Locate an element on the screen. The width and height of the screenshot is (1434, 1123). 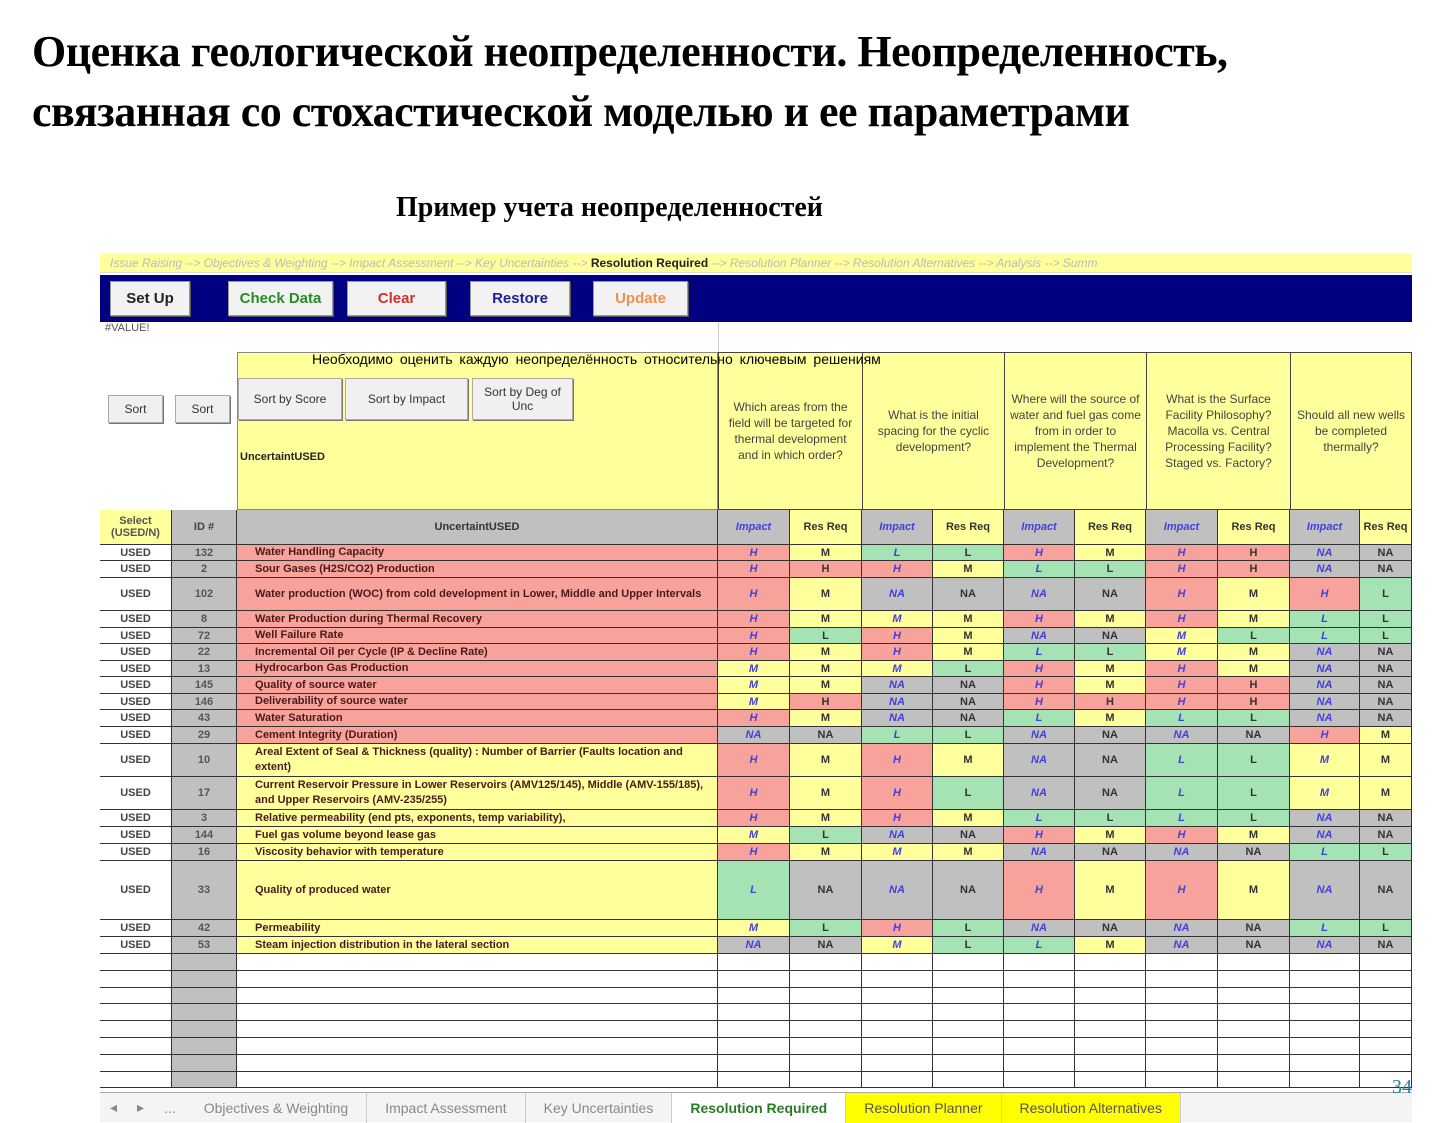
tab-nav-prev: ◂ is located at coordinates (114, 1107).